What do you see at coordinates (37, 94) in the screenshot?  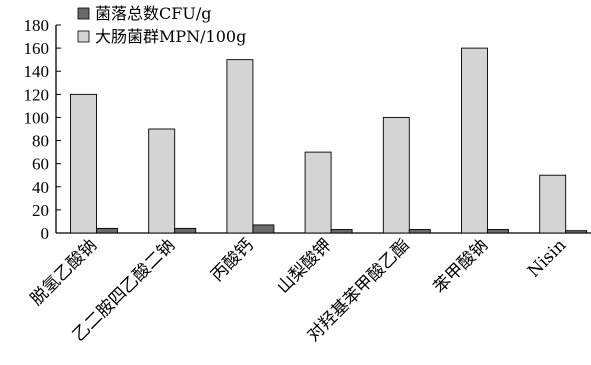 I see `y-tick-label: 120` at bounding box center [37, 94].